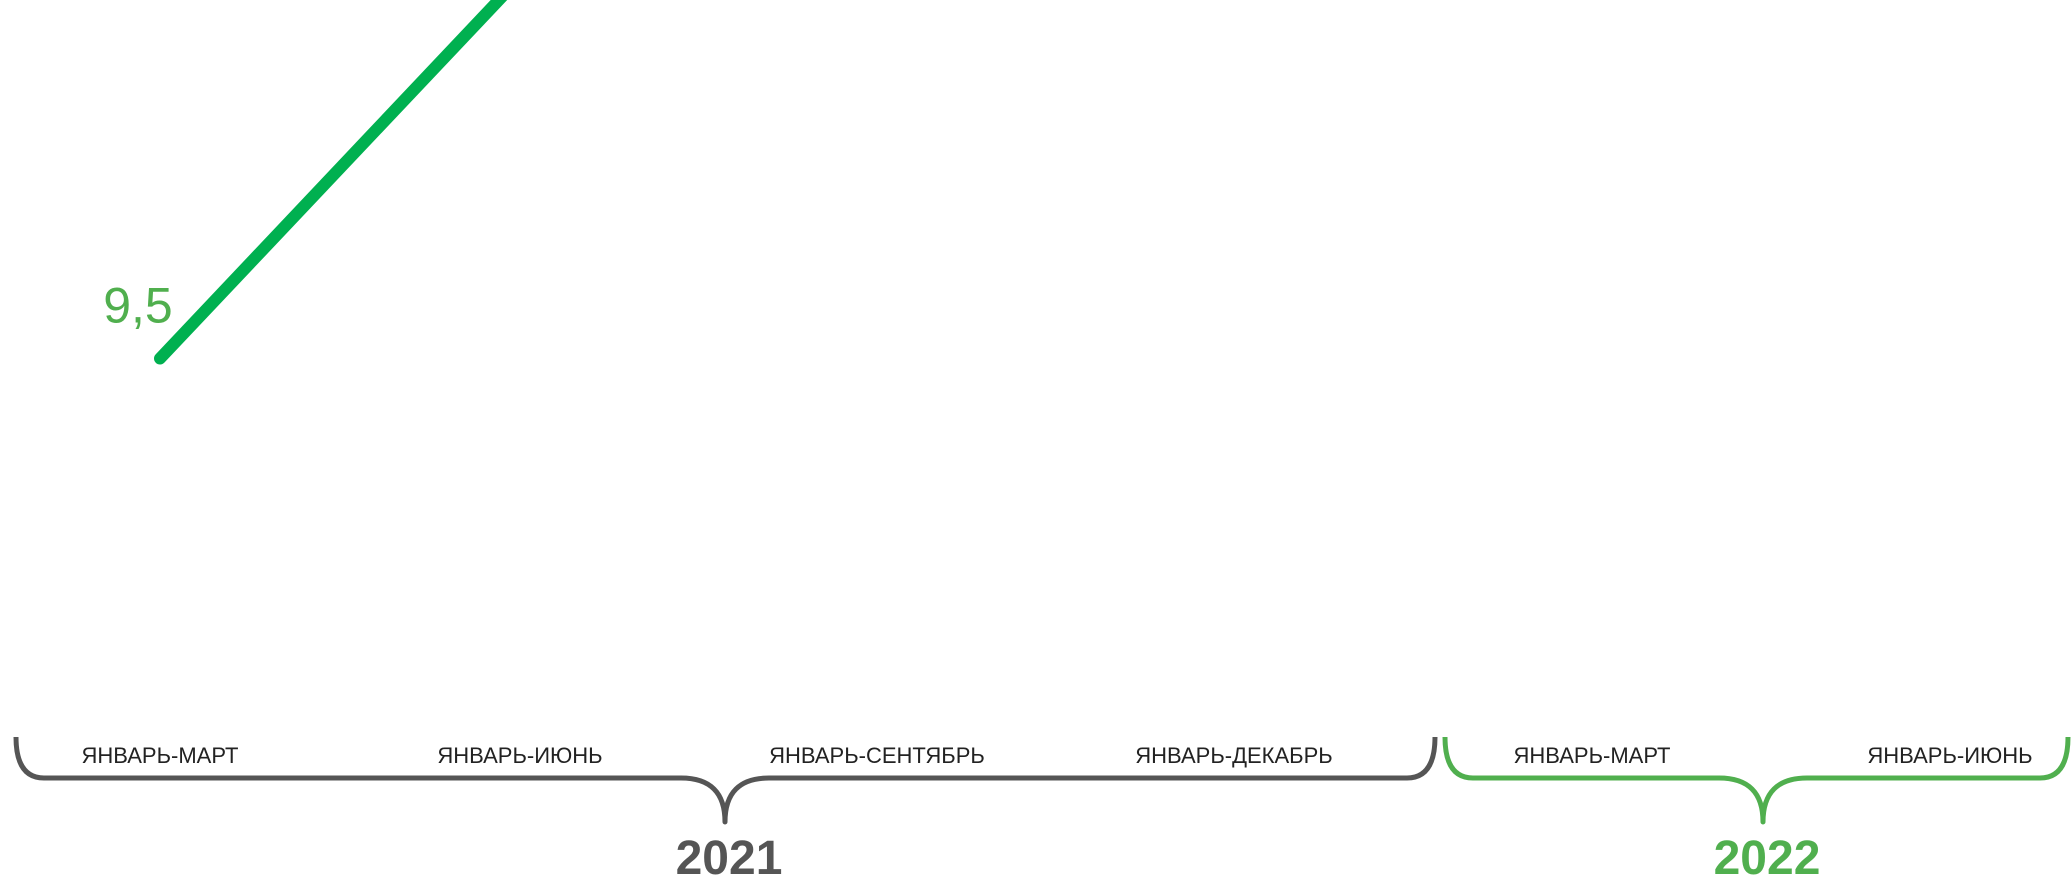 The height and width of the screenshot is (876, 2072). What do you see at coordinates (1756, 780) in the screenshot?
I see `bracket-2022` at bounding box center [1756, 780].